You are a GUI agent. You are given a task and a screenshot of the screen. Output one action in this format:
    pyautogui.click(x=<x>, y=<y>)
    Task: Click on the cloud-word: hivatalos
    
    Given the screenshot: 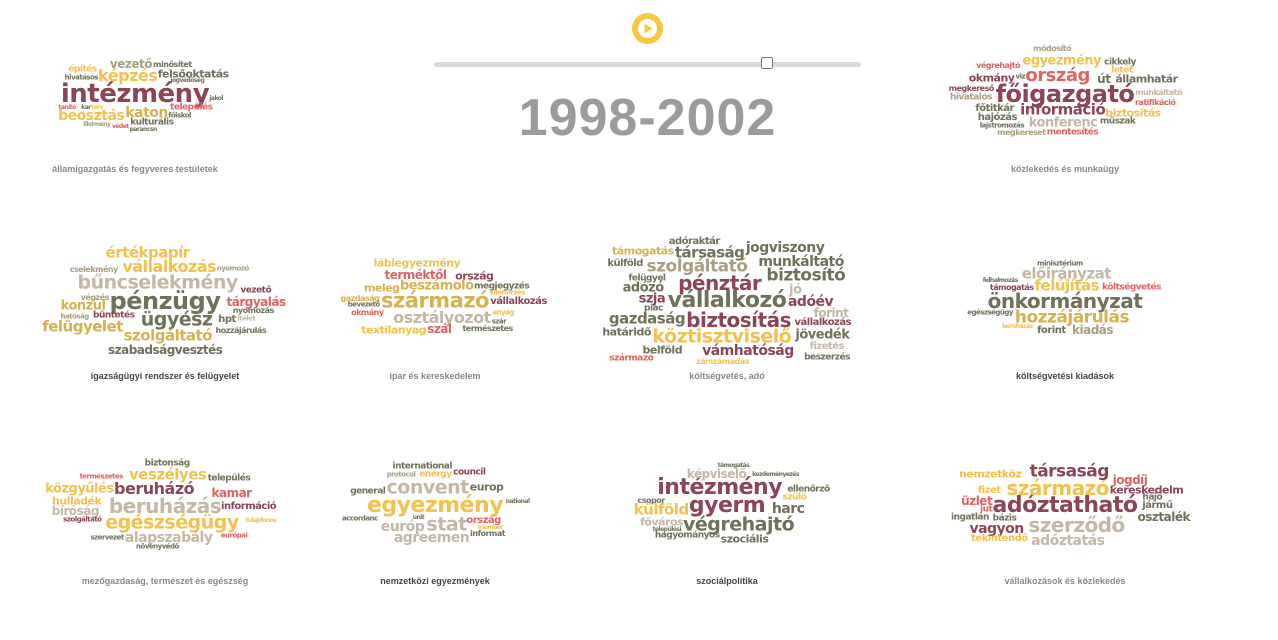 What is the action you would take?
    pyautogui.click(x=970, y=97)
    